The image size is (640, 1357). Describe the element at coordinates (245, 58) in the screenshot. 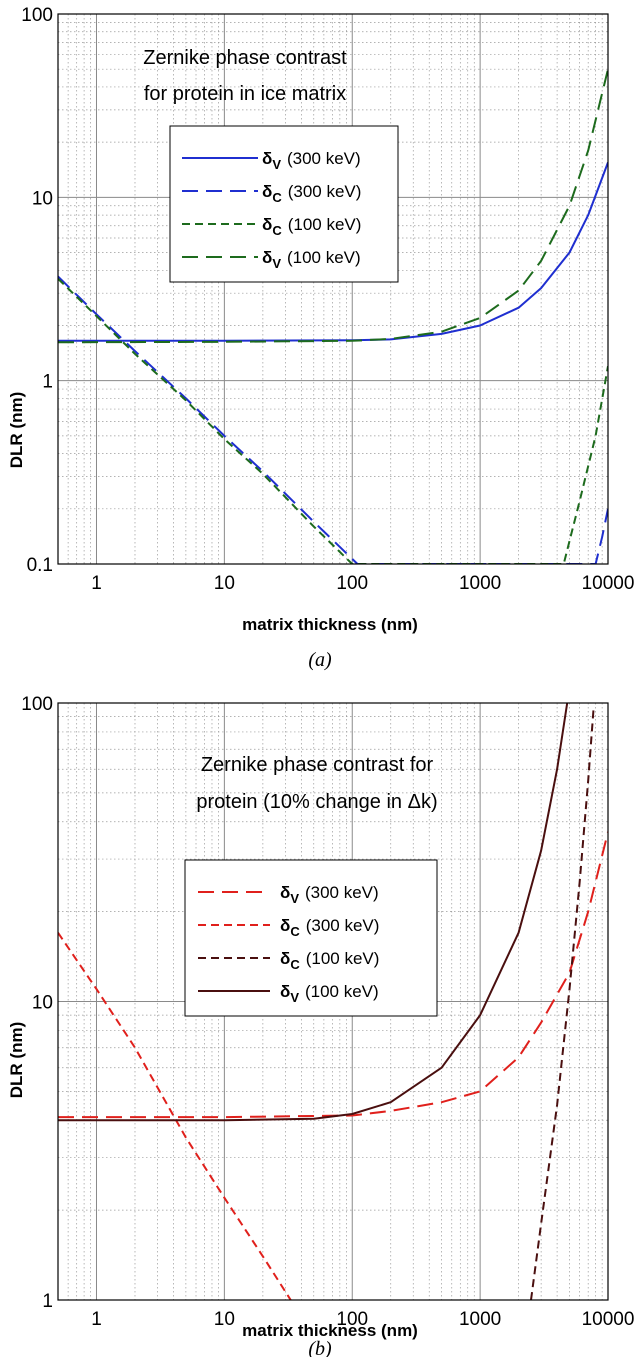

I see `annotation-line-1: Zernike phase contrast` at that location.